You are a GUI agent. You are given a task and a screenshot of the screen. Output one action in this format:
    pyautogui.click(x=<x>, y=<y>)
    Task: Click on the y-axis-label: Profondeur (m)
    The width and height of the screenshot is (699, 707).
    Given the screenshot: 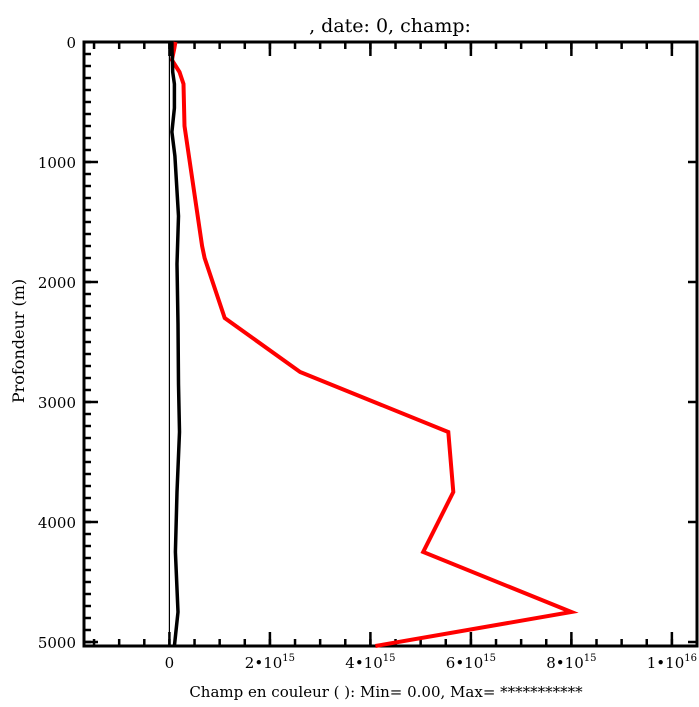 What is the action you would take?
    pyautogui.click(x=18, y=341)
    